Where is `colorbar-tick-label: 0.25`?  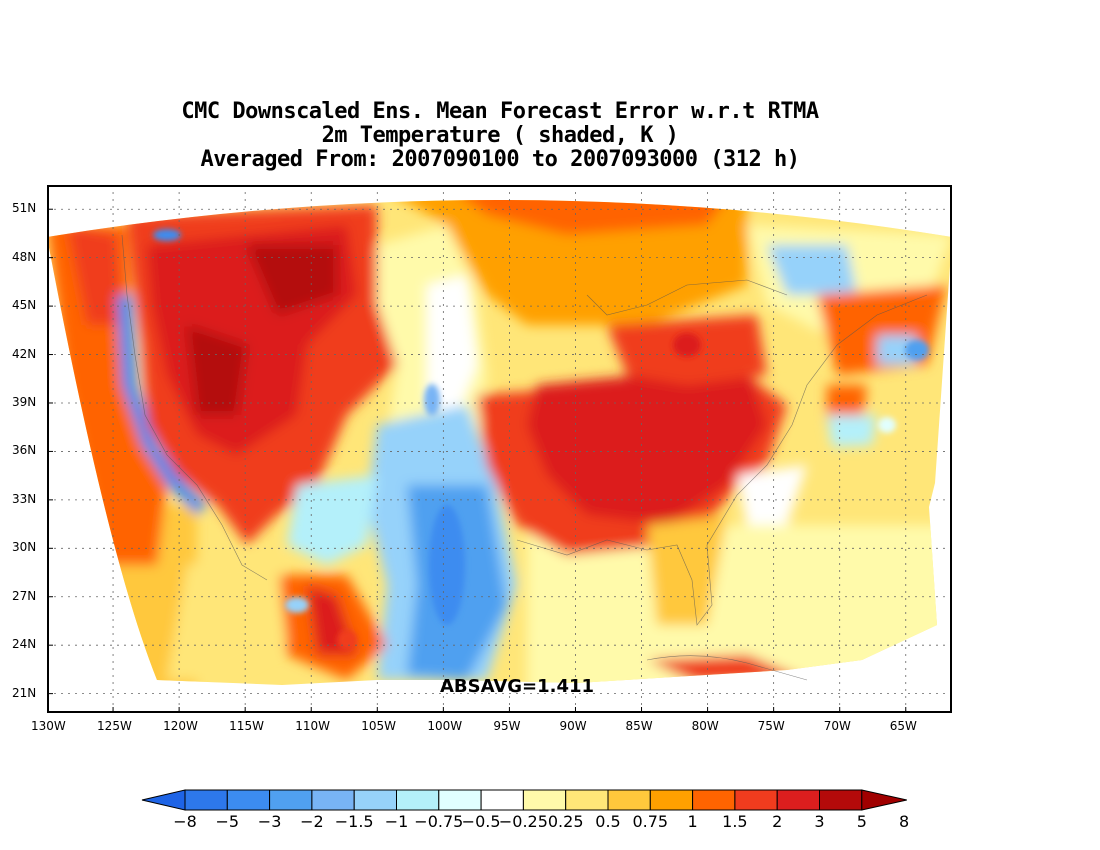 colorbar-tick-label: 0.25 is located at coordinates (565, 821).